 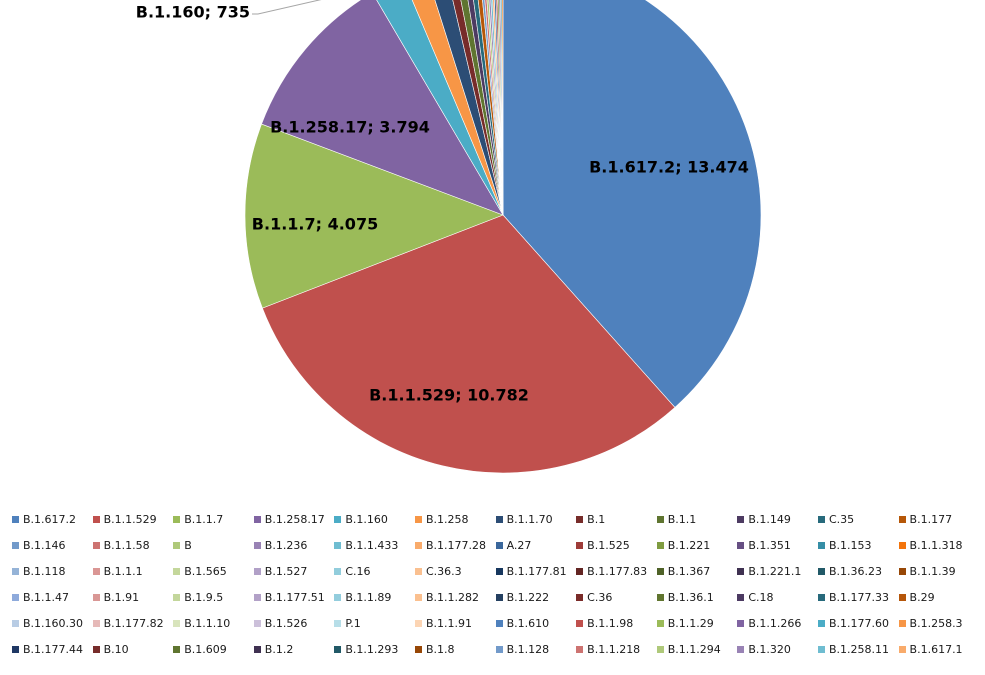 What do you see at coordinates (936, 623) in the screenshot?
I see `legend-label: B.1.258.3` at bounding box center [936, 623].